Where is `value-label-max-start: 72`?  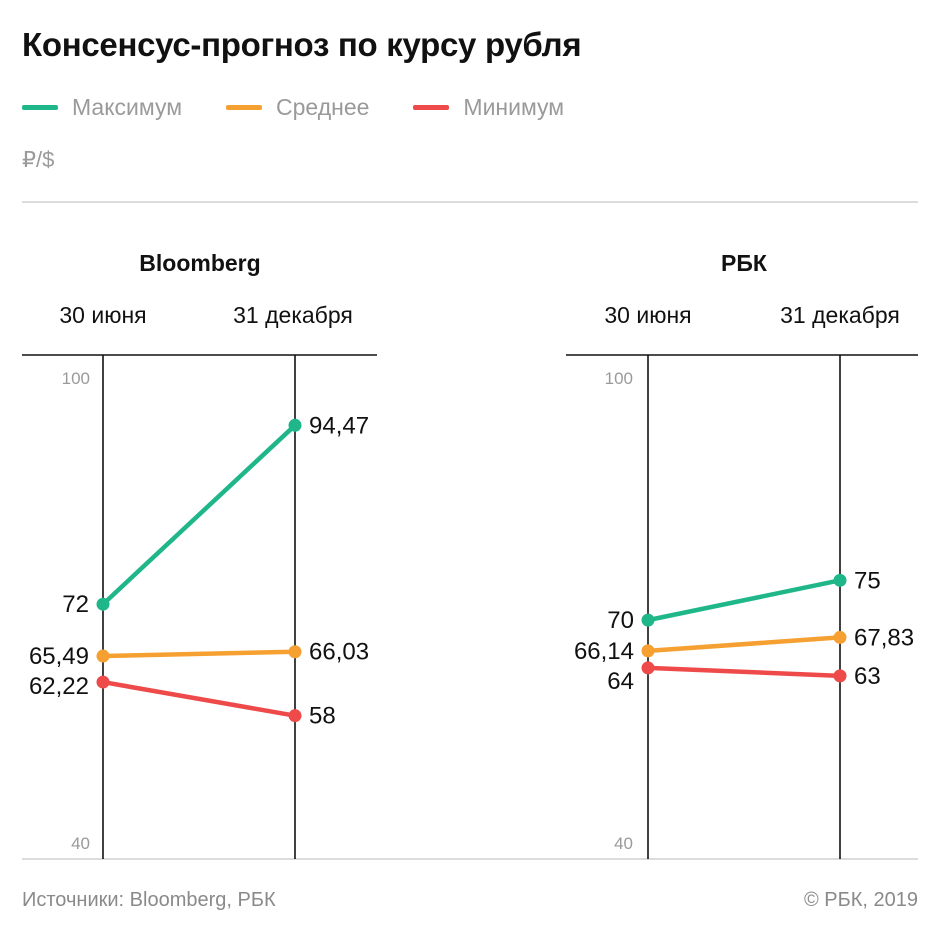
value-label-max-start: 72 is located at coordinates (75, 604).